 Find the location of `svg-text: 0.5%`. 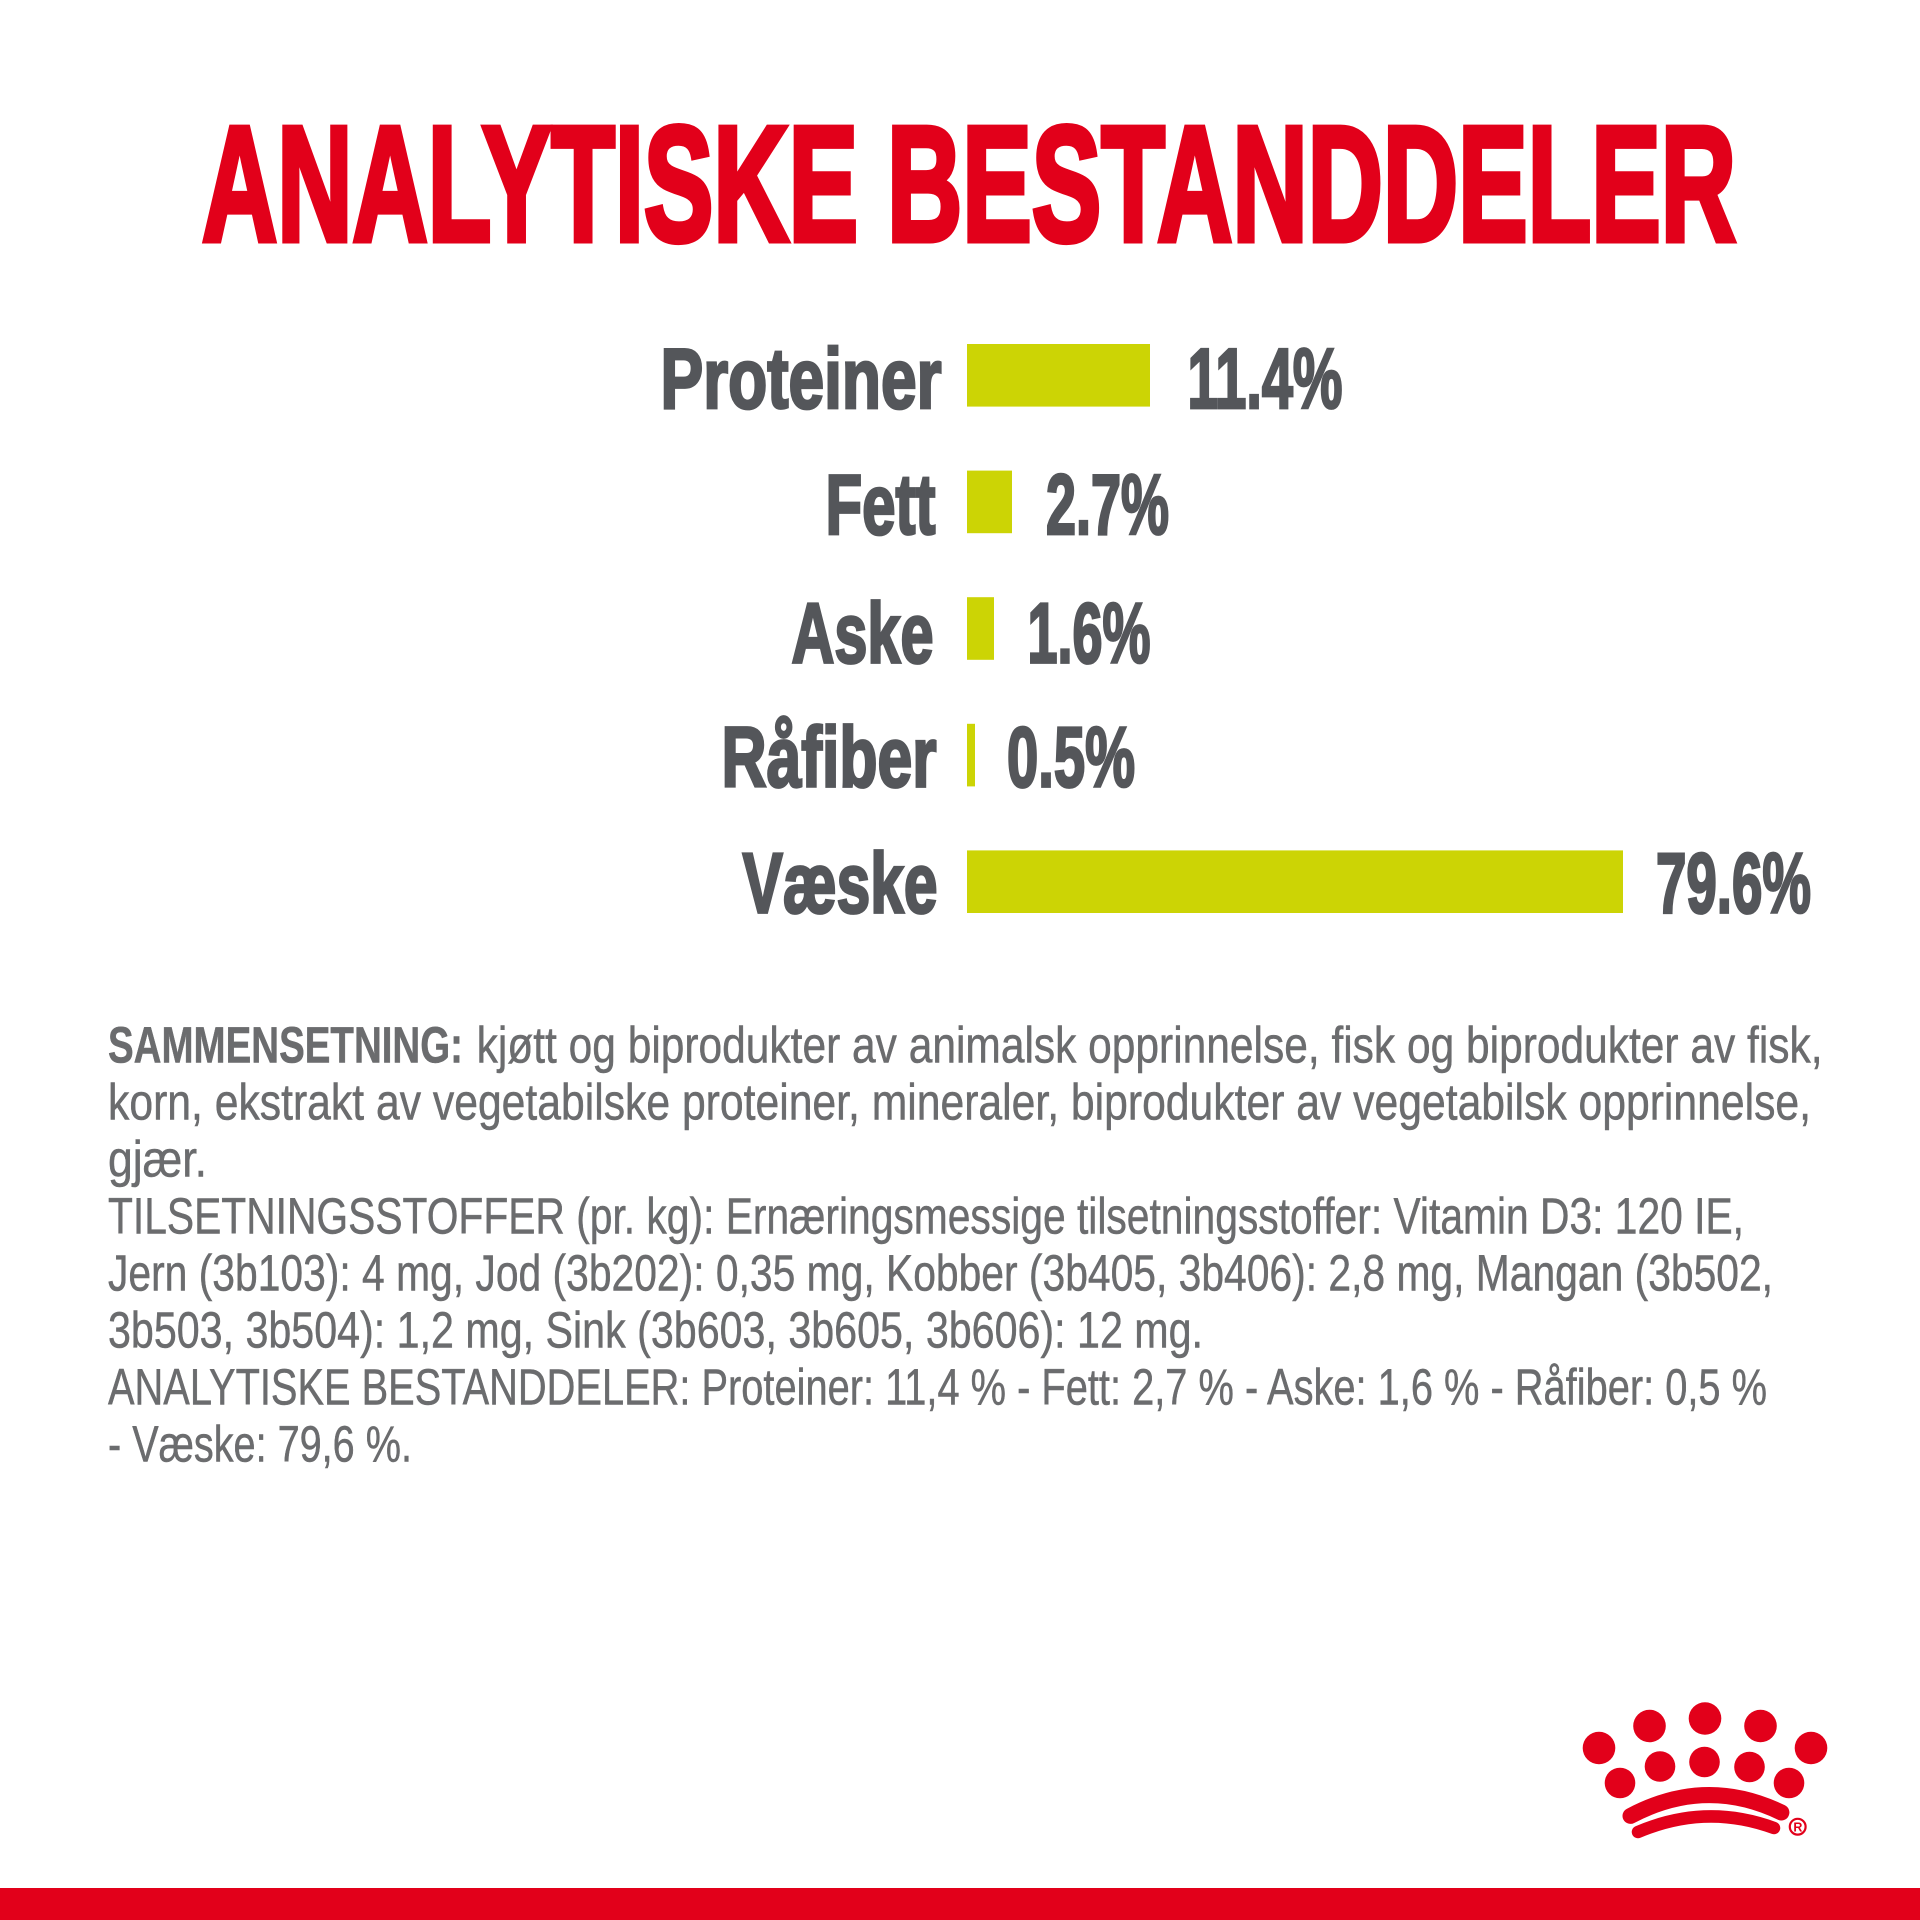

svg-text: 0.5% is located at coordinates (1071, 758).